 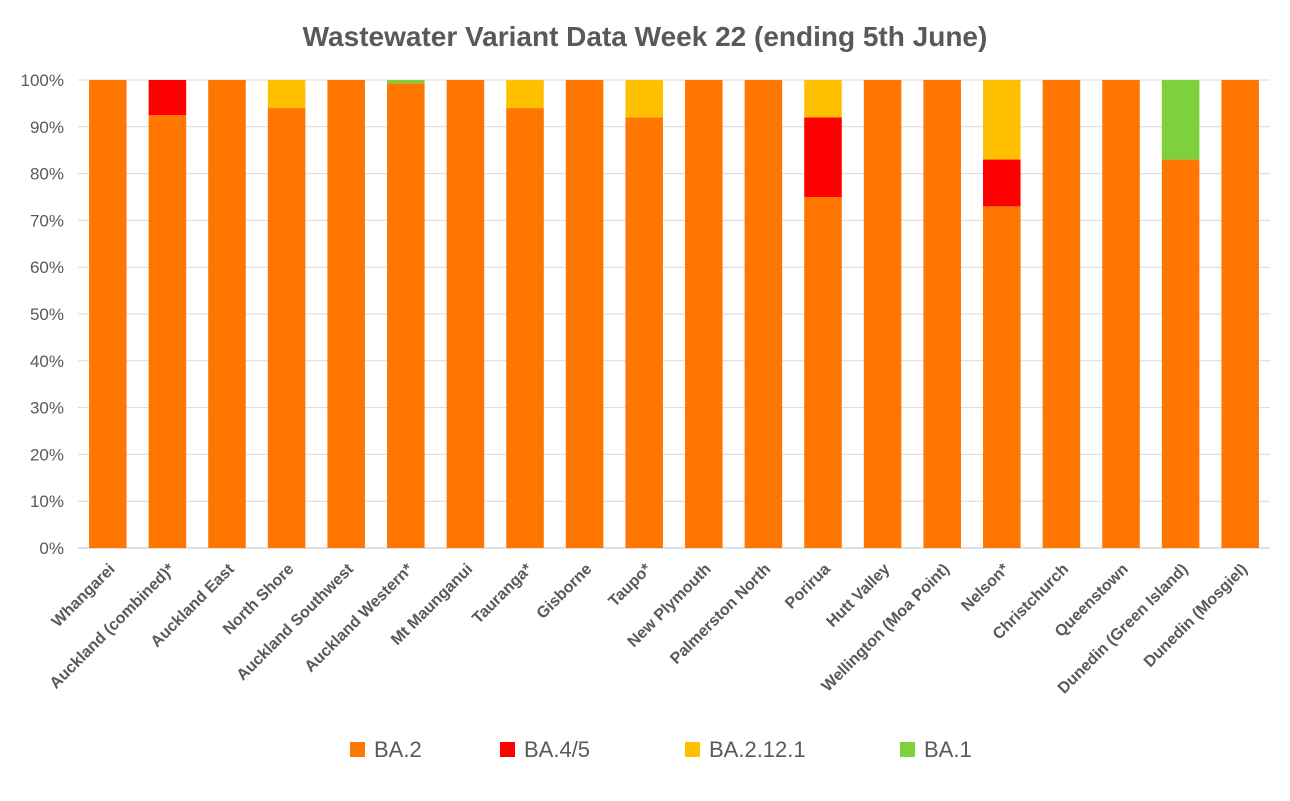 I want to click on x-tick-label: Auckland Western*, so click(x=359, y=617).